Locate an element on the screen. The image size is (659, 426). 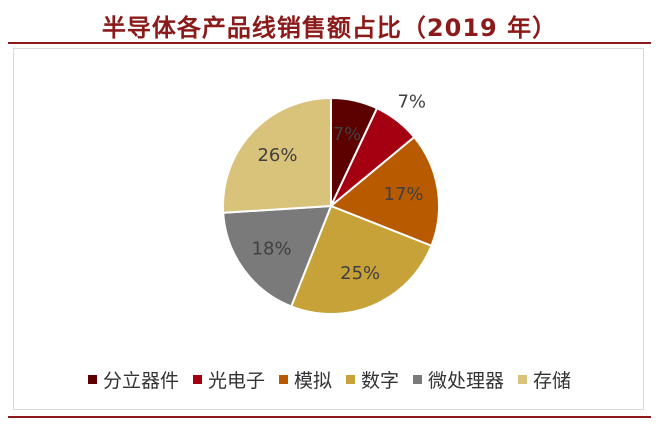
chart-legend: 分立器件 光电子 模拟 数字 微处理器 存储 is located at coordinates (329, 379).